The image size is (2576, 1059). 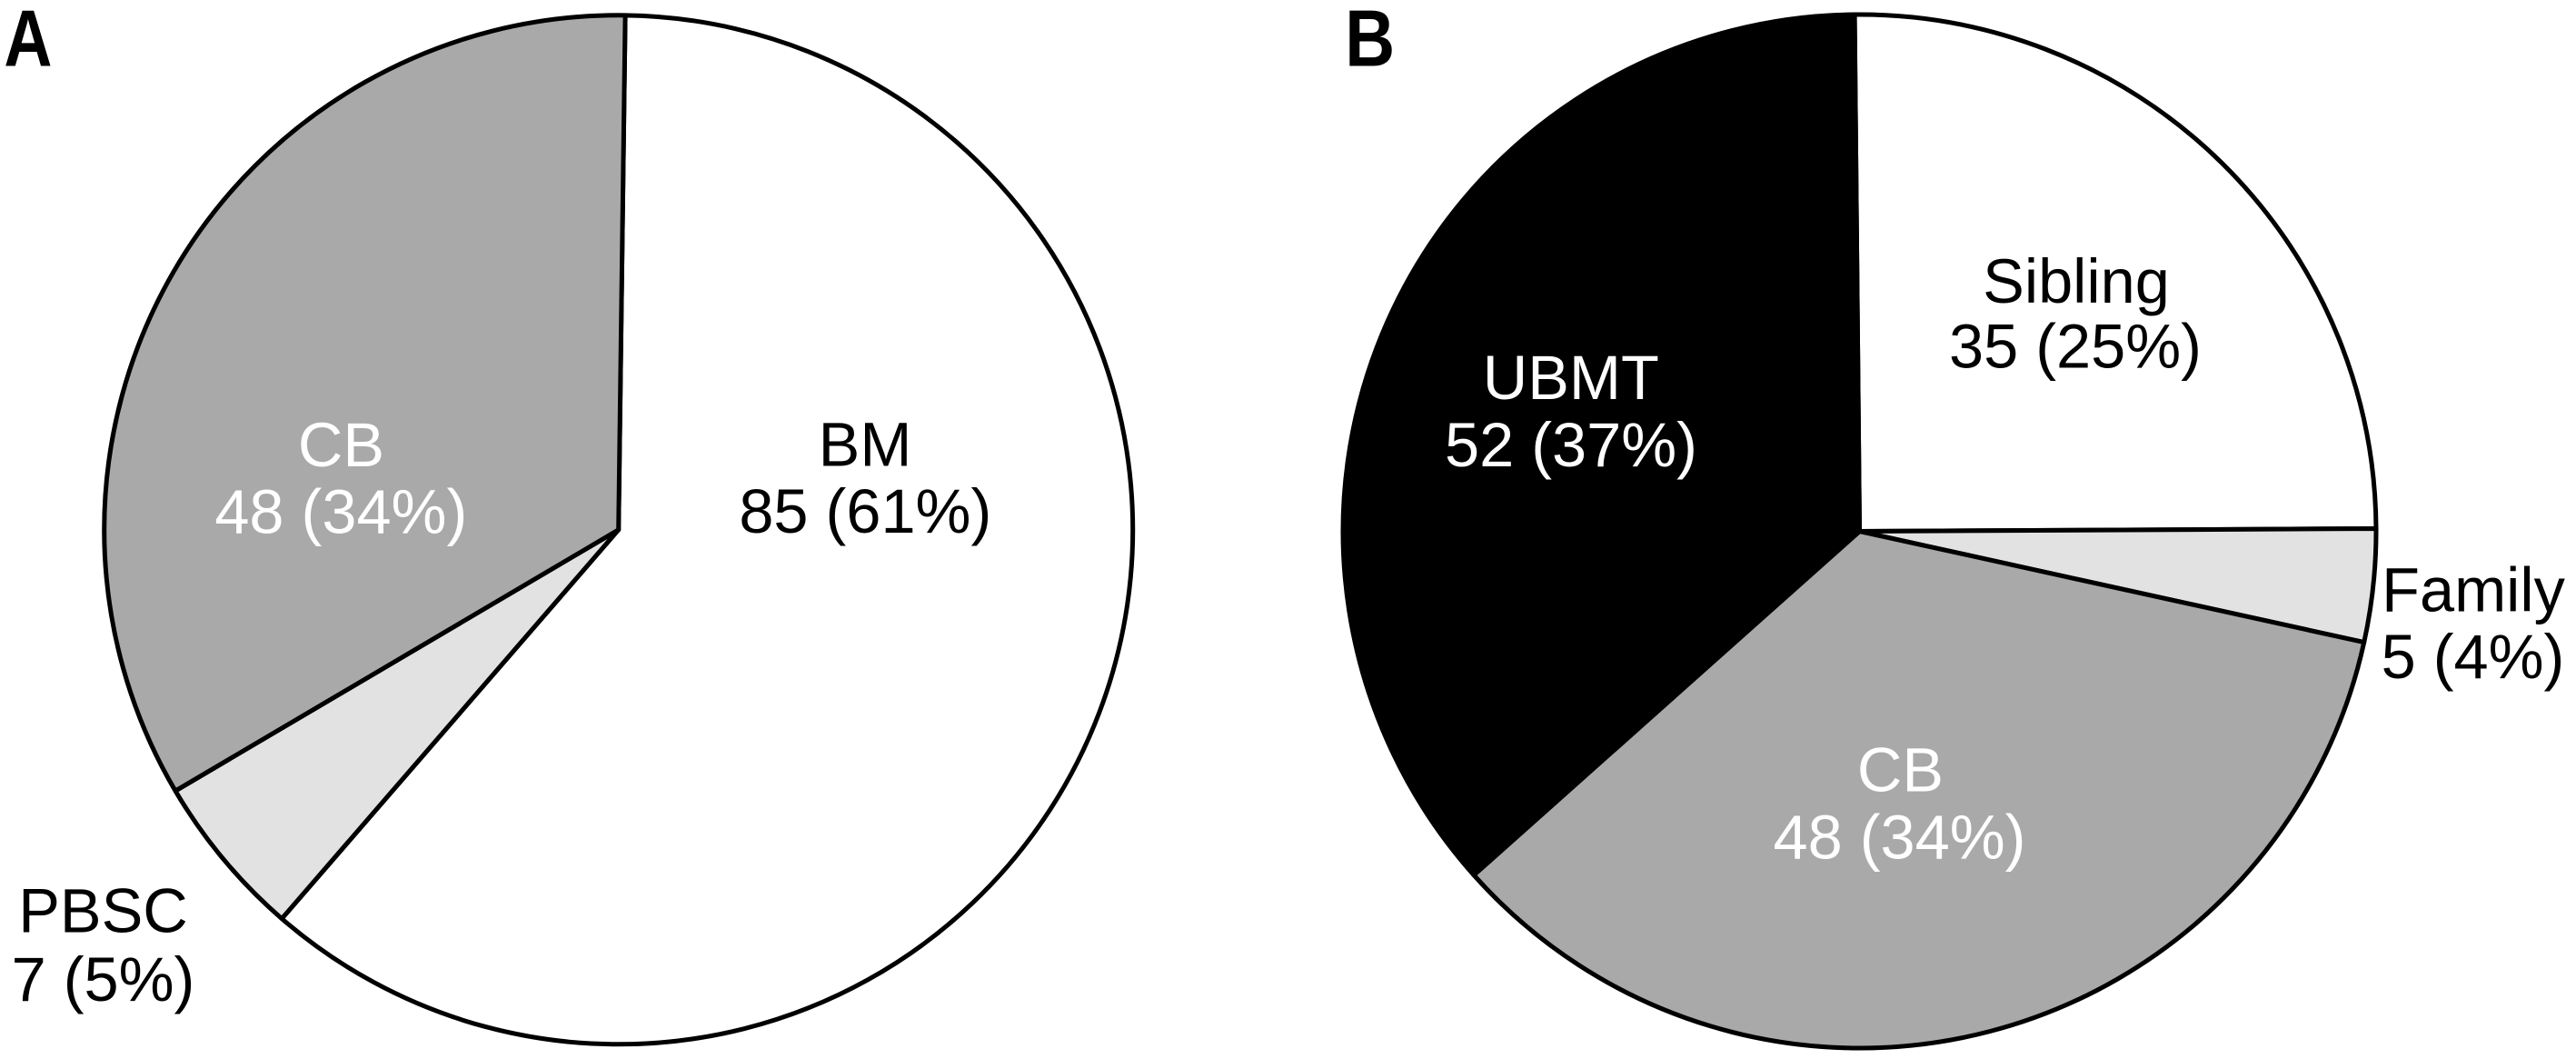 What do you see at coordinates (1370, 42) in the screenshot?
I see `svg-text: B` at bounding box center [1370, 42].